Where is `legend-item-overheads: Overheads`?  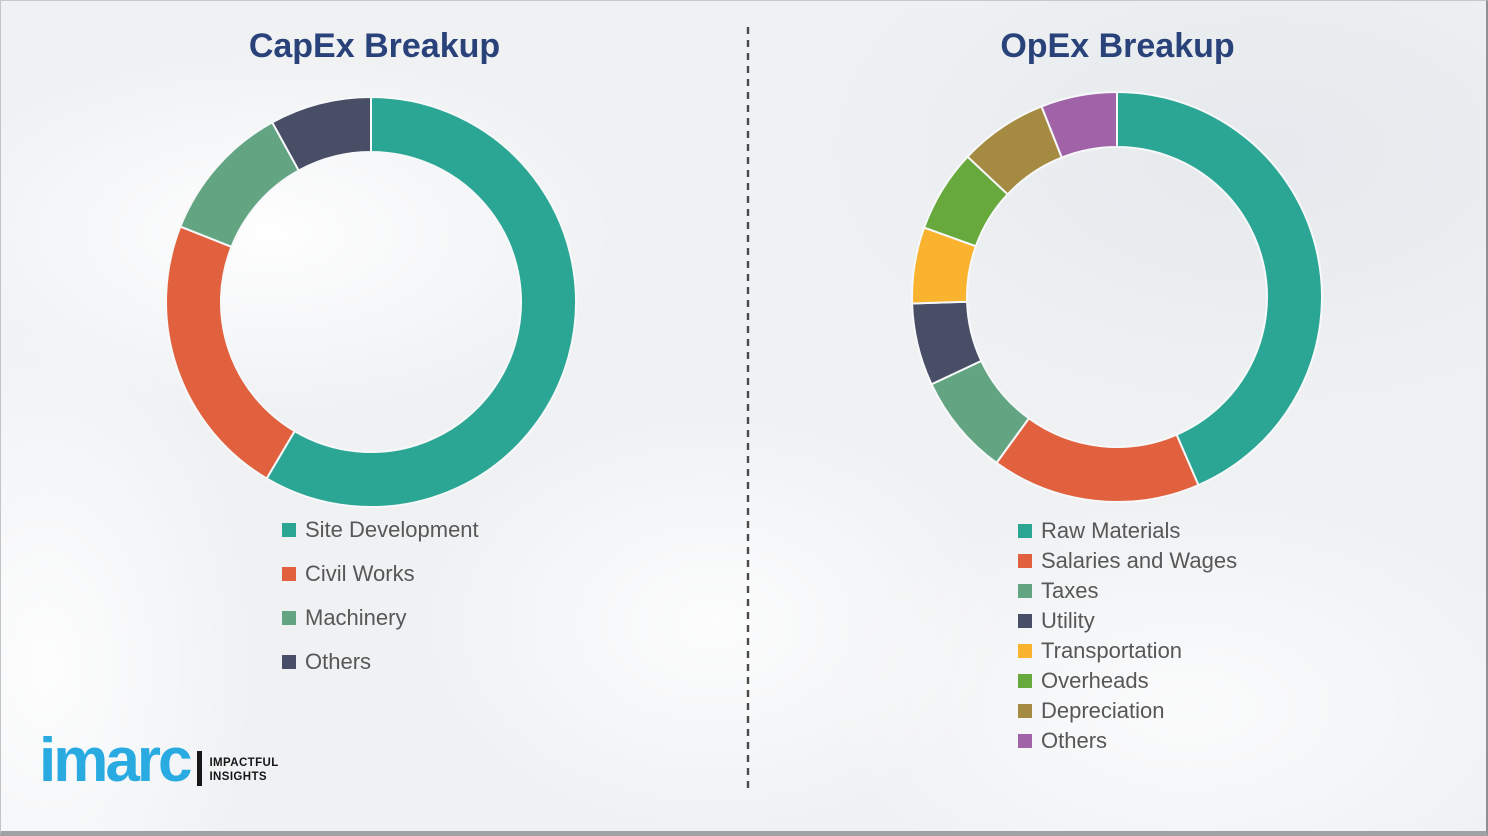
legend-item-overheads: Overheads is located at coordinates (1127, 681).